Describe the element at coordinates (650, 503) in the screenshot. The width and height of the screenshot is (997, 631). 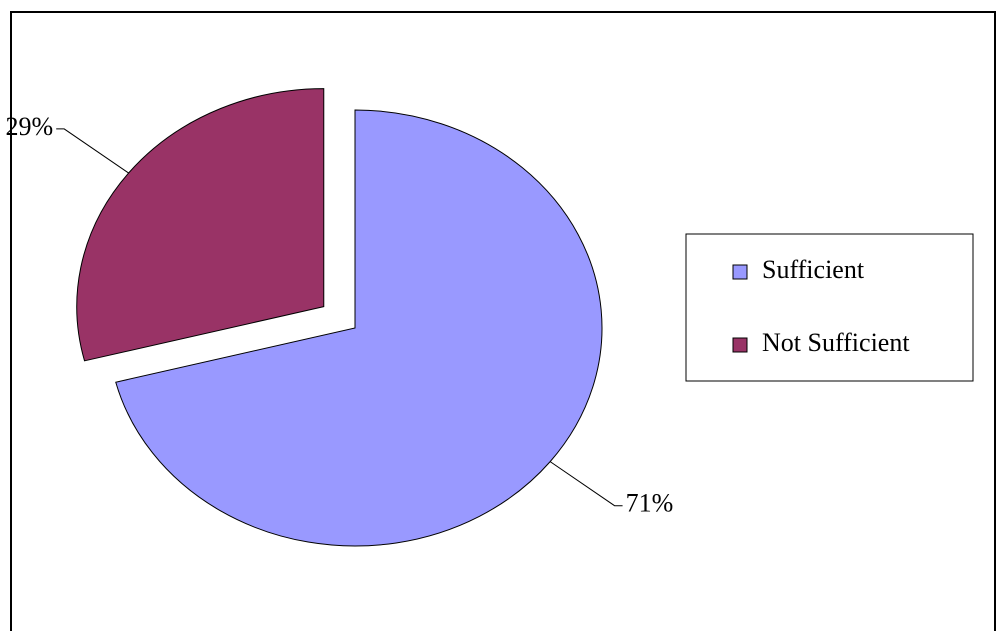
I see `data-label: 71%` at that location.